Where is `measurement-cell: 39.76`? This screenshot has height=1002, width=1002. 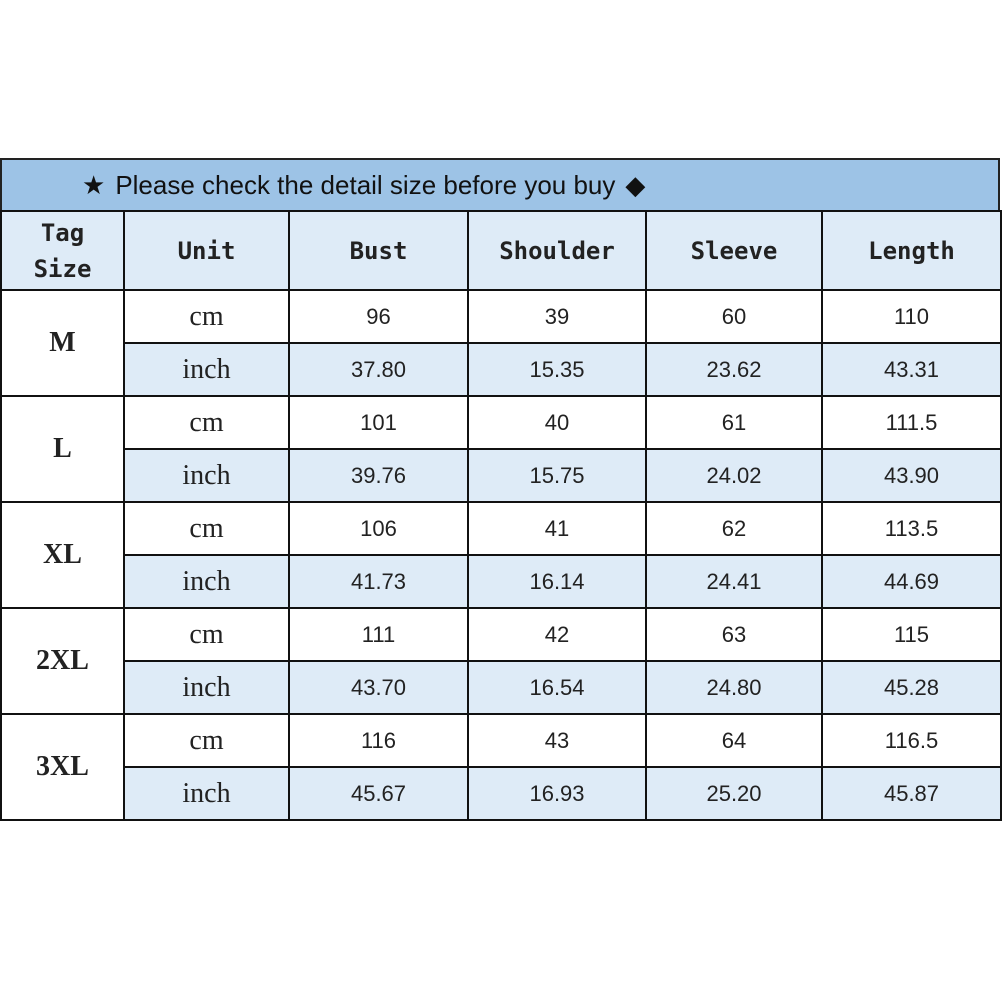 measurement-cell: 39.76 is located at coordinates (378, 475).